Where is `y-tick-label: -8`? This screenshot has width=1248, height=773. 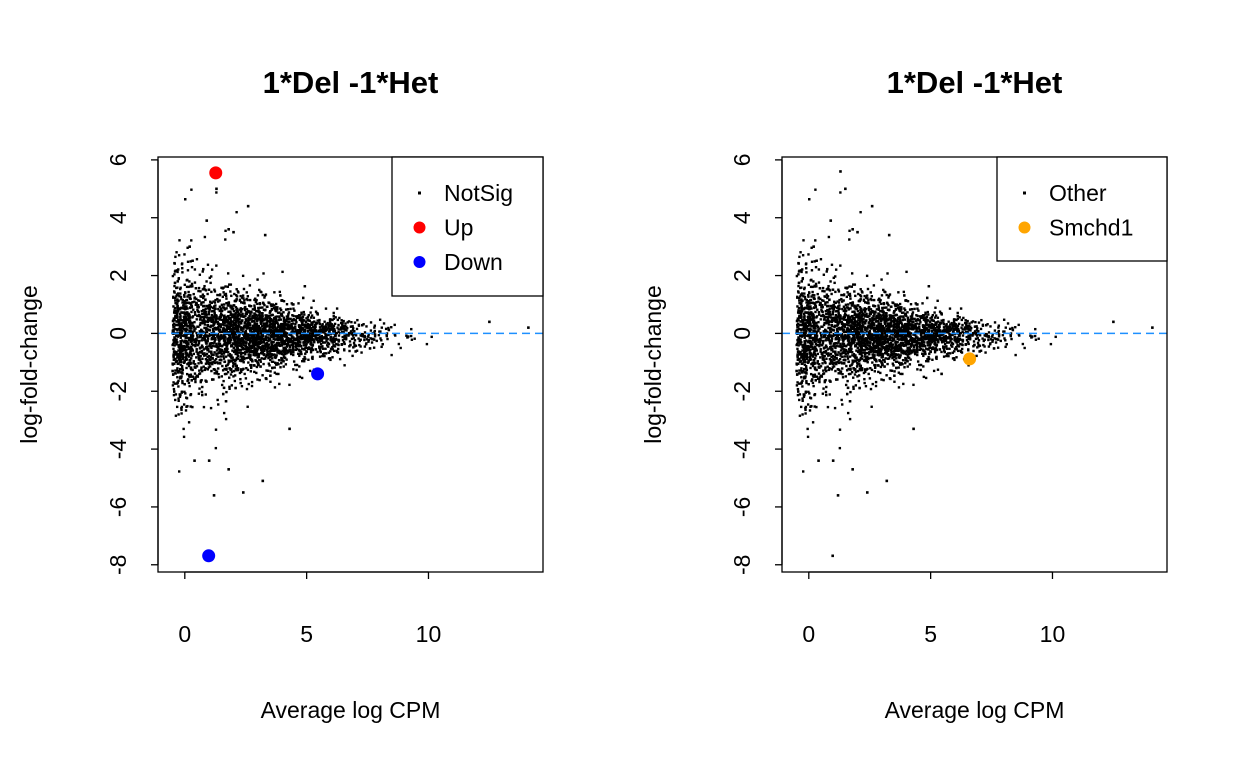
y-tick-label: -8 is located at coordinates (118, 565).